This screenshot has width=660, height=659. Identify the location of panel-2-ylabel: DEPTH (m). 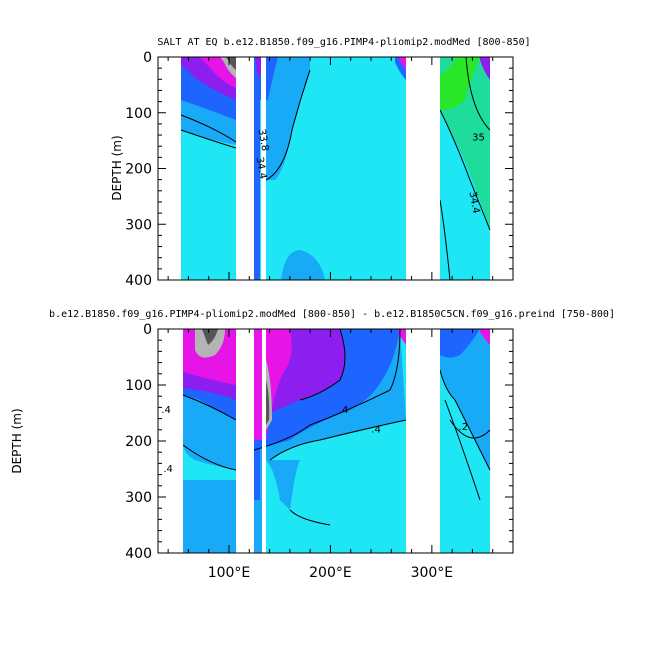
(17, 440).